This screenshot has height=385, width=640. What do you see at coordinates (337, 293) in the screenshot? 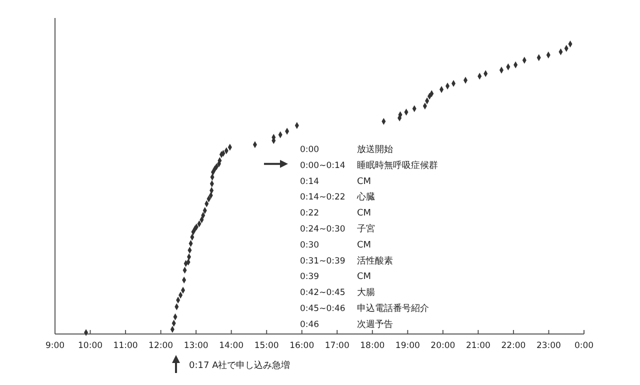
I see `text: 0:42~0:45 大腸` at bounding box center [337, 293].